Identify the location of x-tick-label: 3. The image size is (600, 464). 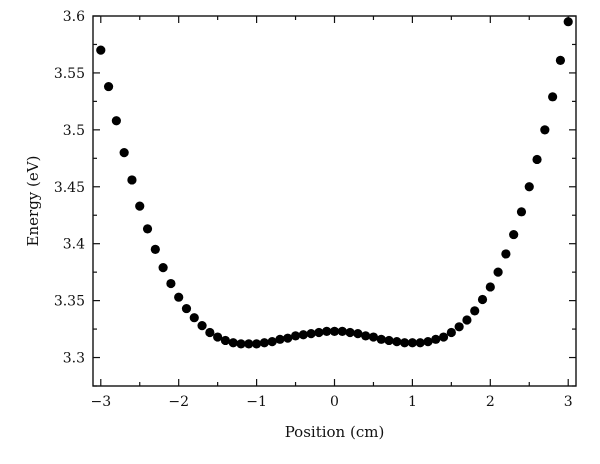
(568, 402).